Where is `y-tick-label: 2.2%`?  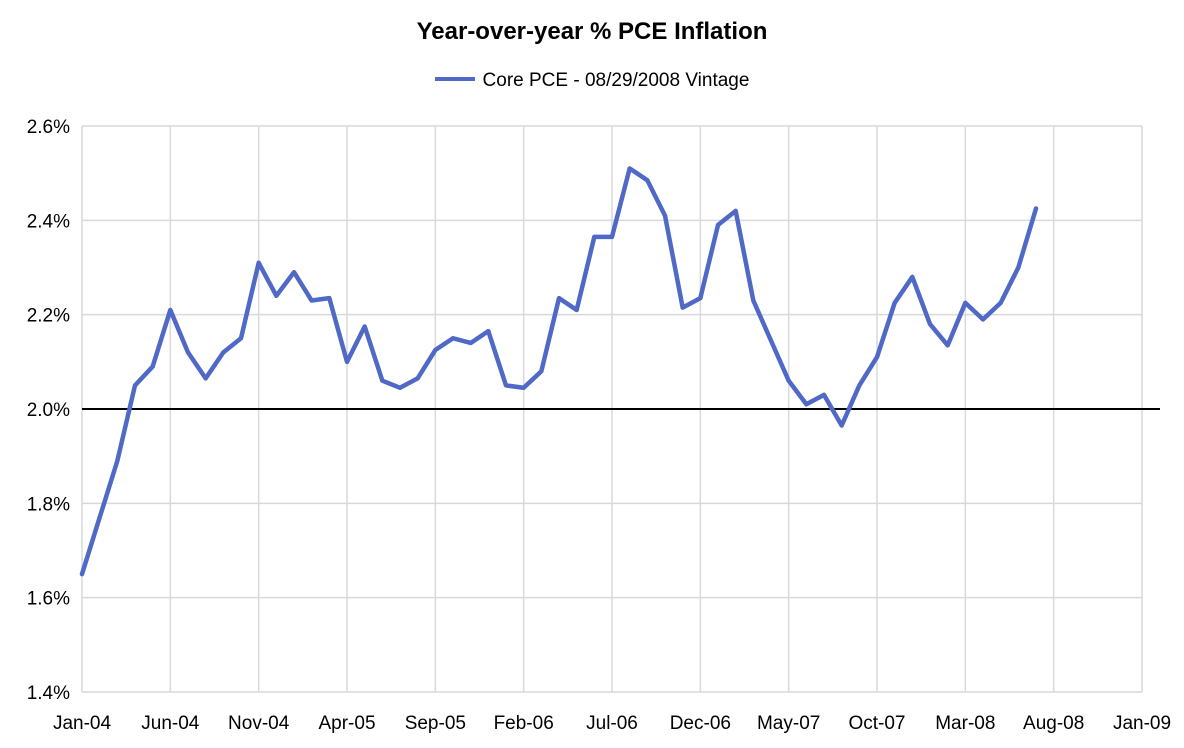
y-tick-label: 2.2% is located at coordinates (48, 316).